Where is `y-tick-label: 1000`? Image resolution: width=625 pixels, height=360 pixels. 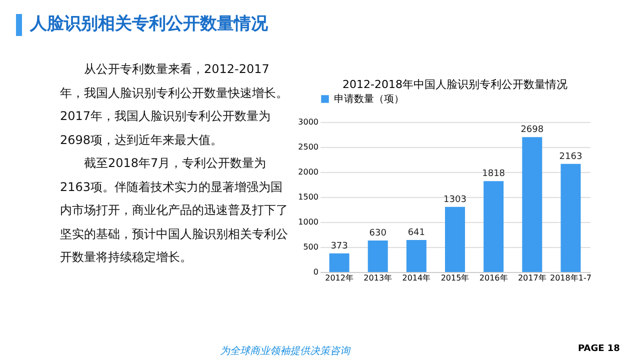
y-tick-label: 1000 is located at coordinates (308, 222).